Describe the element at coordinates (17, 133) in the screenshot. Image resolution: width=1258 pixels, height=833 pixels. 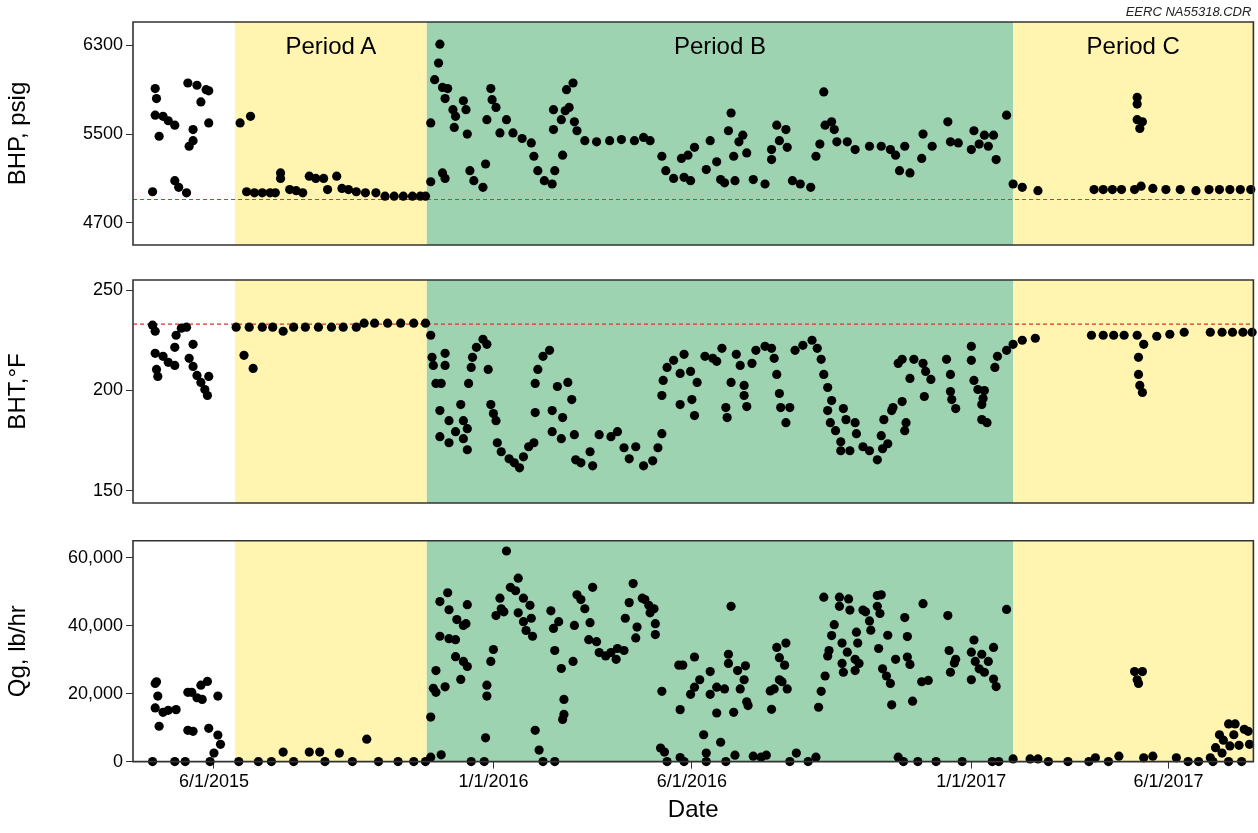
I see `y-axis-title: BHP, psig` at that location.